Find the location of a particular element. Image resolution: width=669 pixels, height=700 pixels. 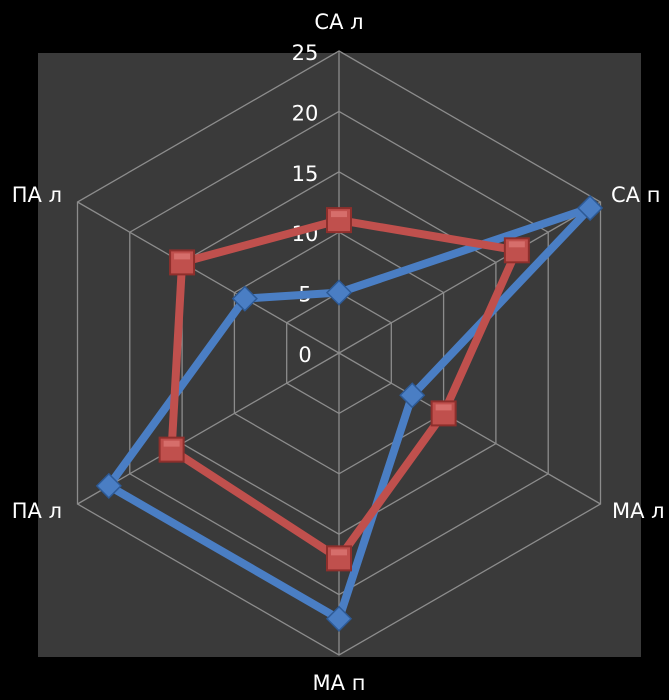

category-label: МА л is located at coordinates (638, 511).